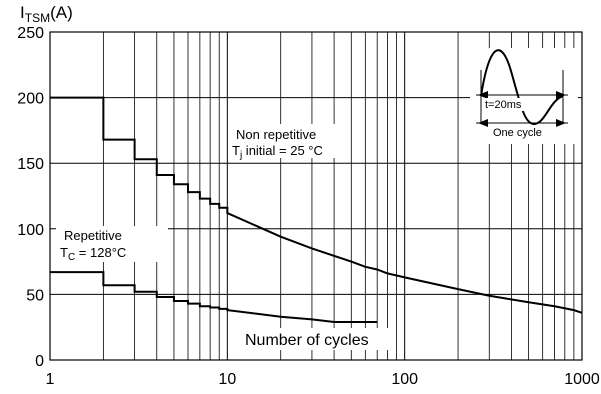  What do you see at coordinates (277, 152) in the screenshot?
I see `nonrepetitive-condition: Tj initial = 25 °C` at bounding box center [277, 152].